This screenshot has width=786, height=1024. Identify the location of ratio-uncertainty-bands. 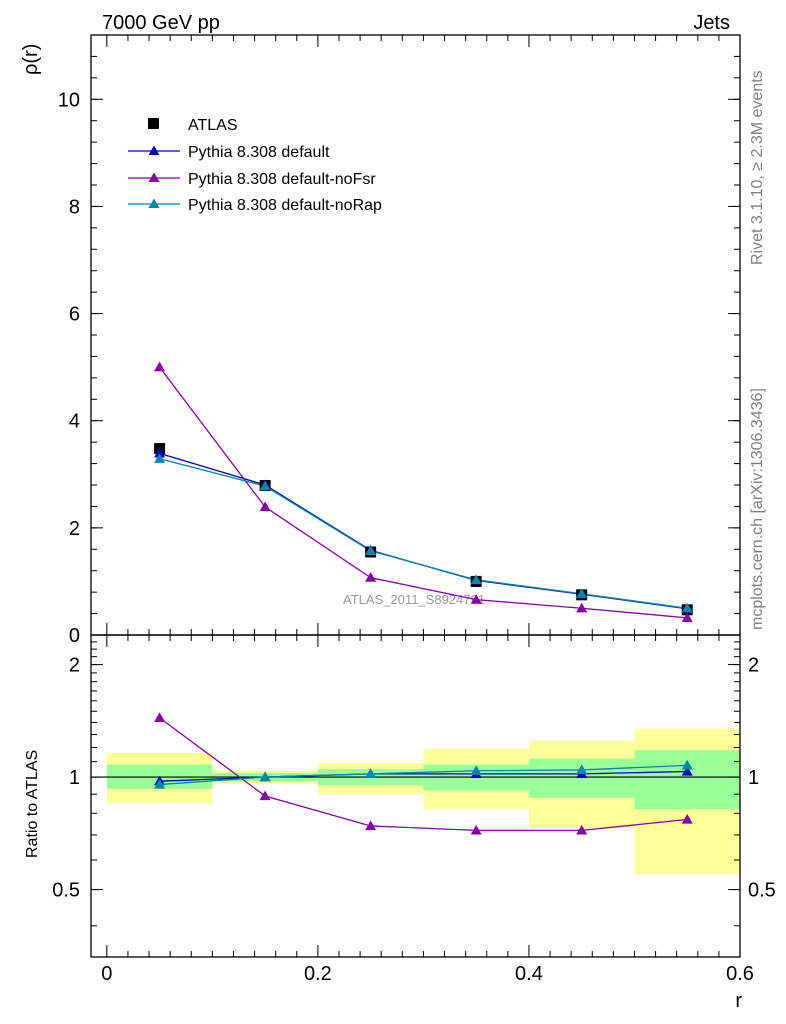
(415, 801).